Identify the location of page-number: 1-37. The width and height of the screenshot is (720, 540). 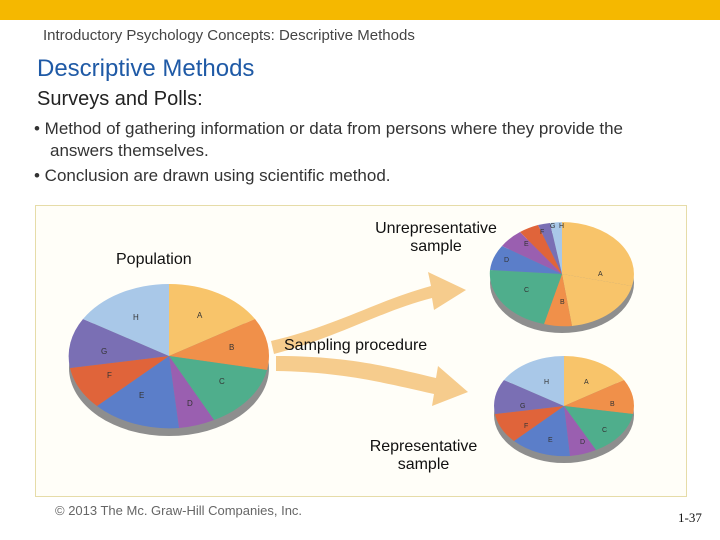
(690, 517).